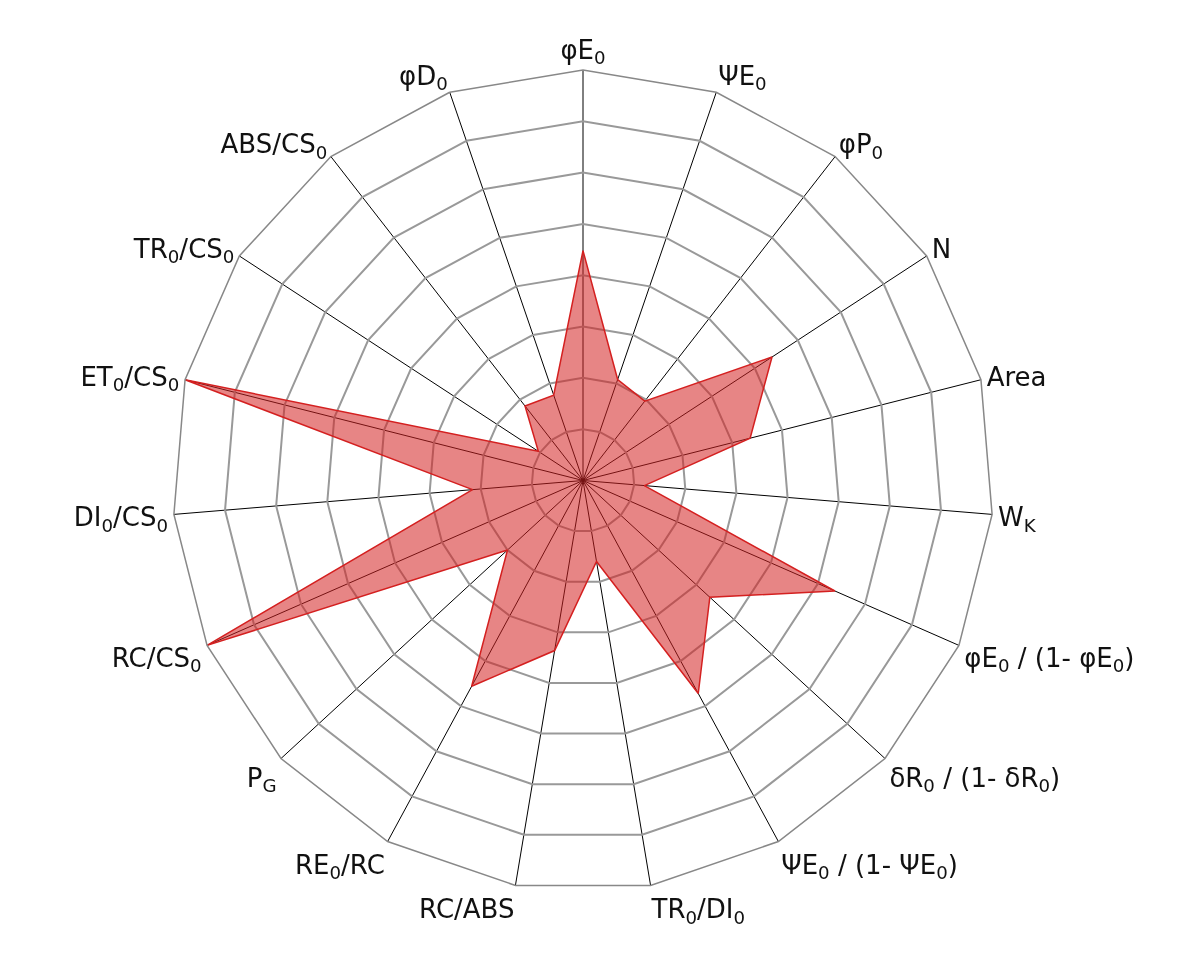  What do you see at coordinates (423, 77) in the screenshot?
I see `spoke-label: φD$_{0}$` at bounding box center [423, 77].